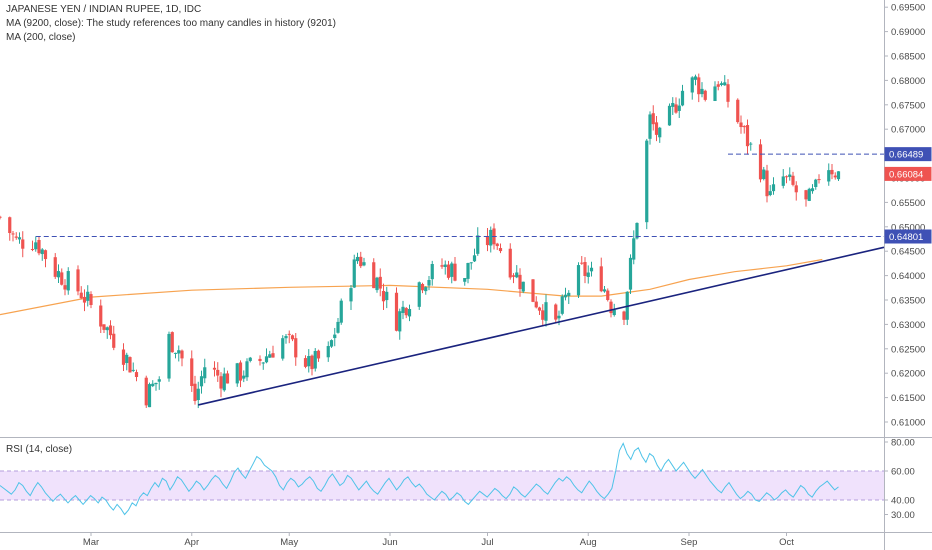 The image size is (932, 550). What do you see at coordinates (908, 349) in the screenshot?
I see `price-tick-label: 0.62500` at bounding box center [908, 349].